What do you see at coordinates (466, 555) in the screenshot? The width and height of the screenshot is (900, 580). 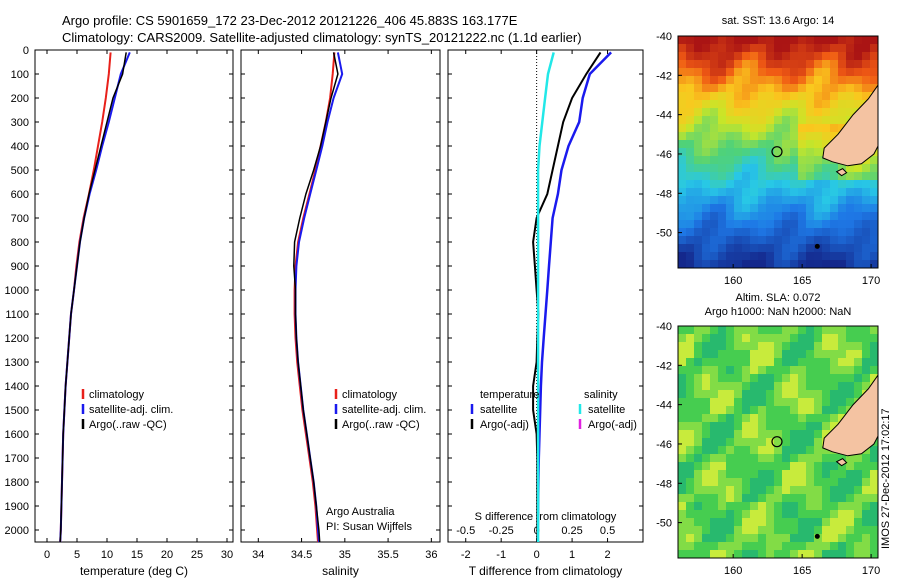 I see `x-tick-label: -2` at bounding box center [466, 555].